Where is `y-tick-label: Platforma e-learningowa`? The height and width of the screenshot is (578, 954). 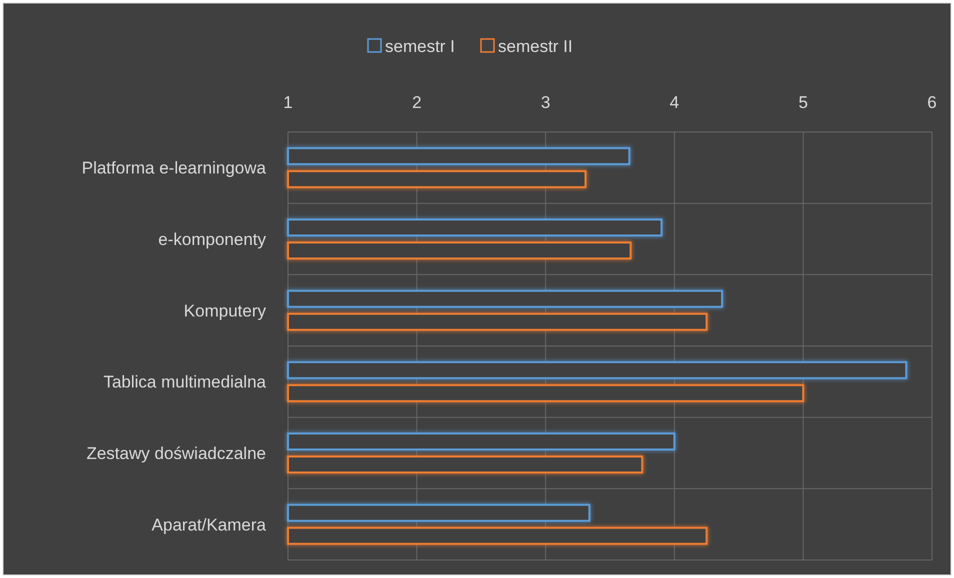 y-tick-label: Platforma e-learningowa is located at coordinates (174, 168).